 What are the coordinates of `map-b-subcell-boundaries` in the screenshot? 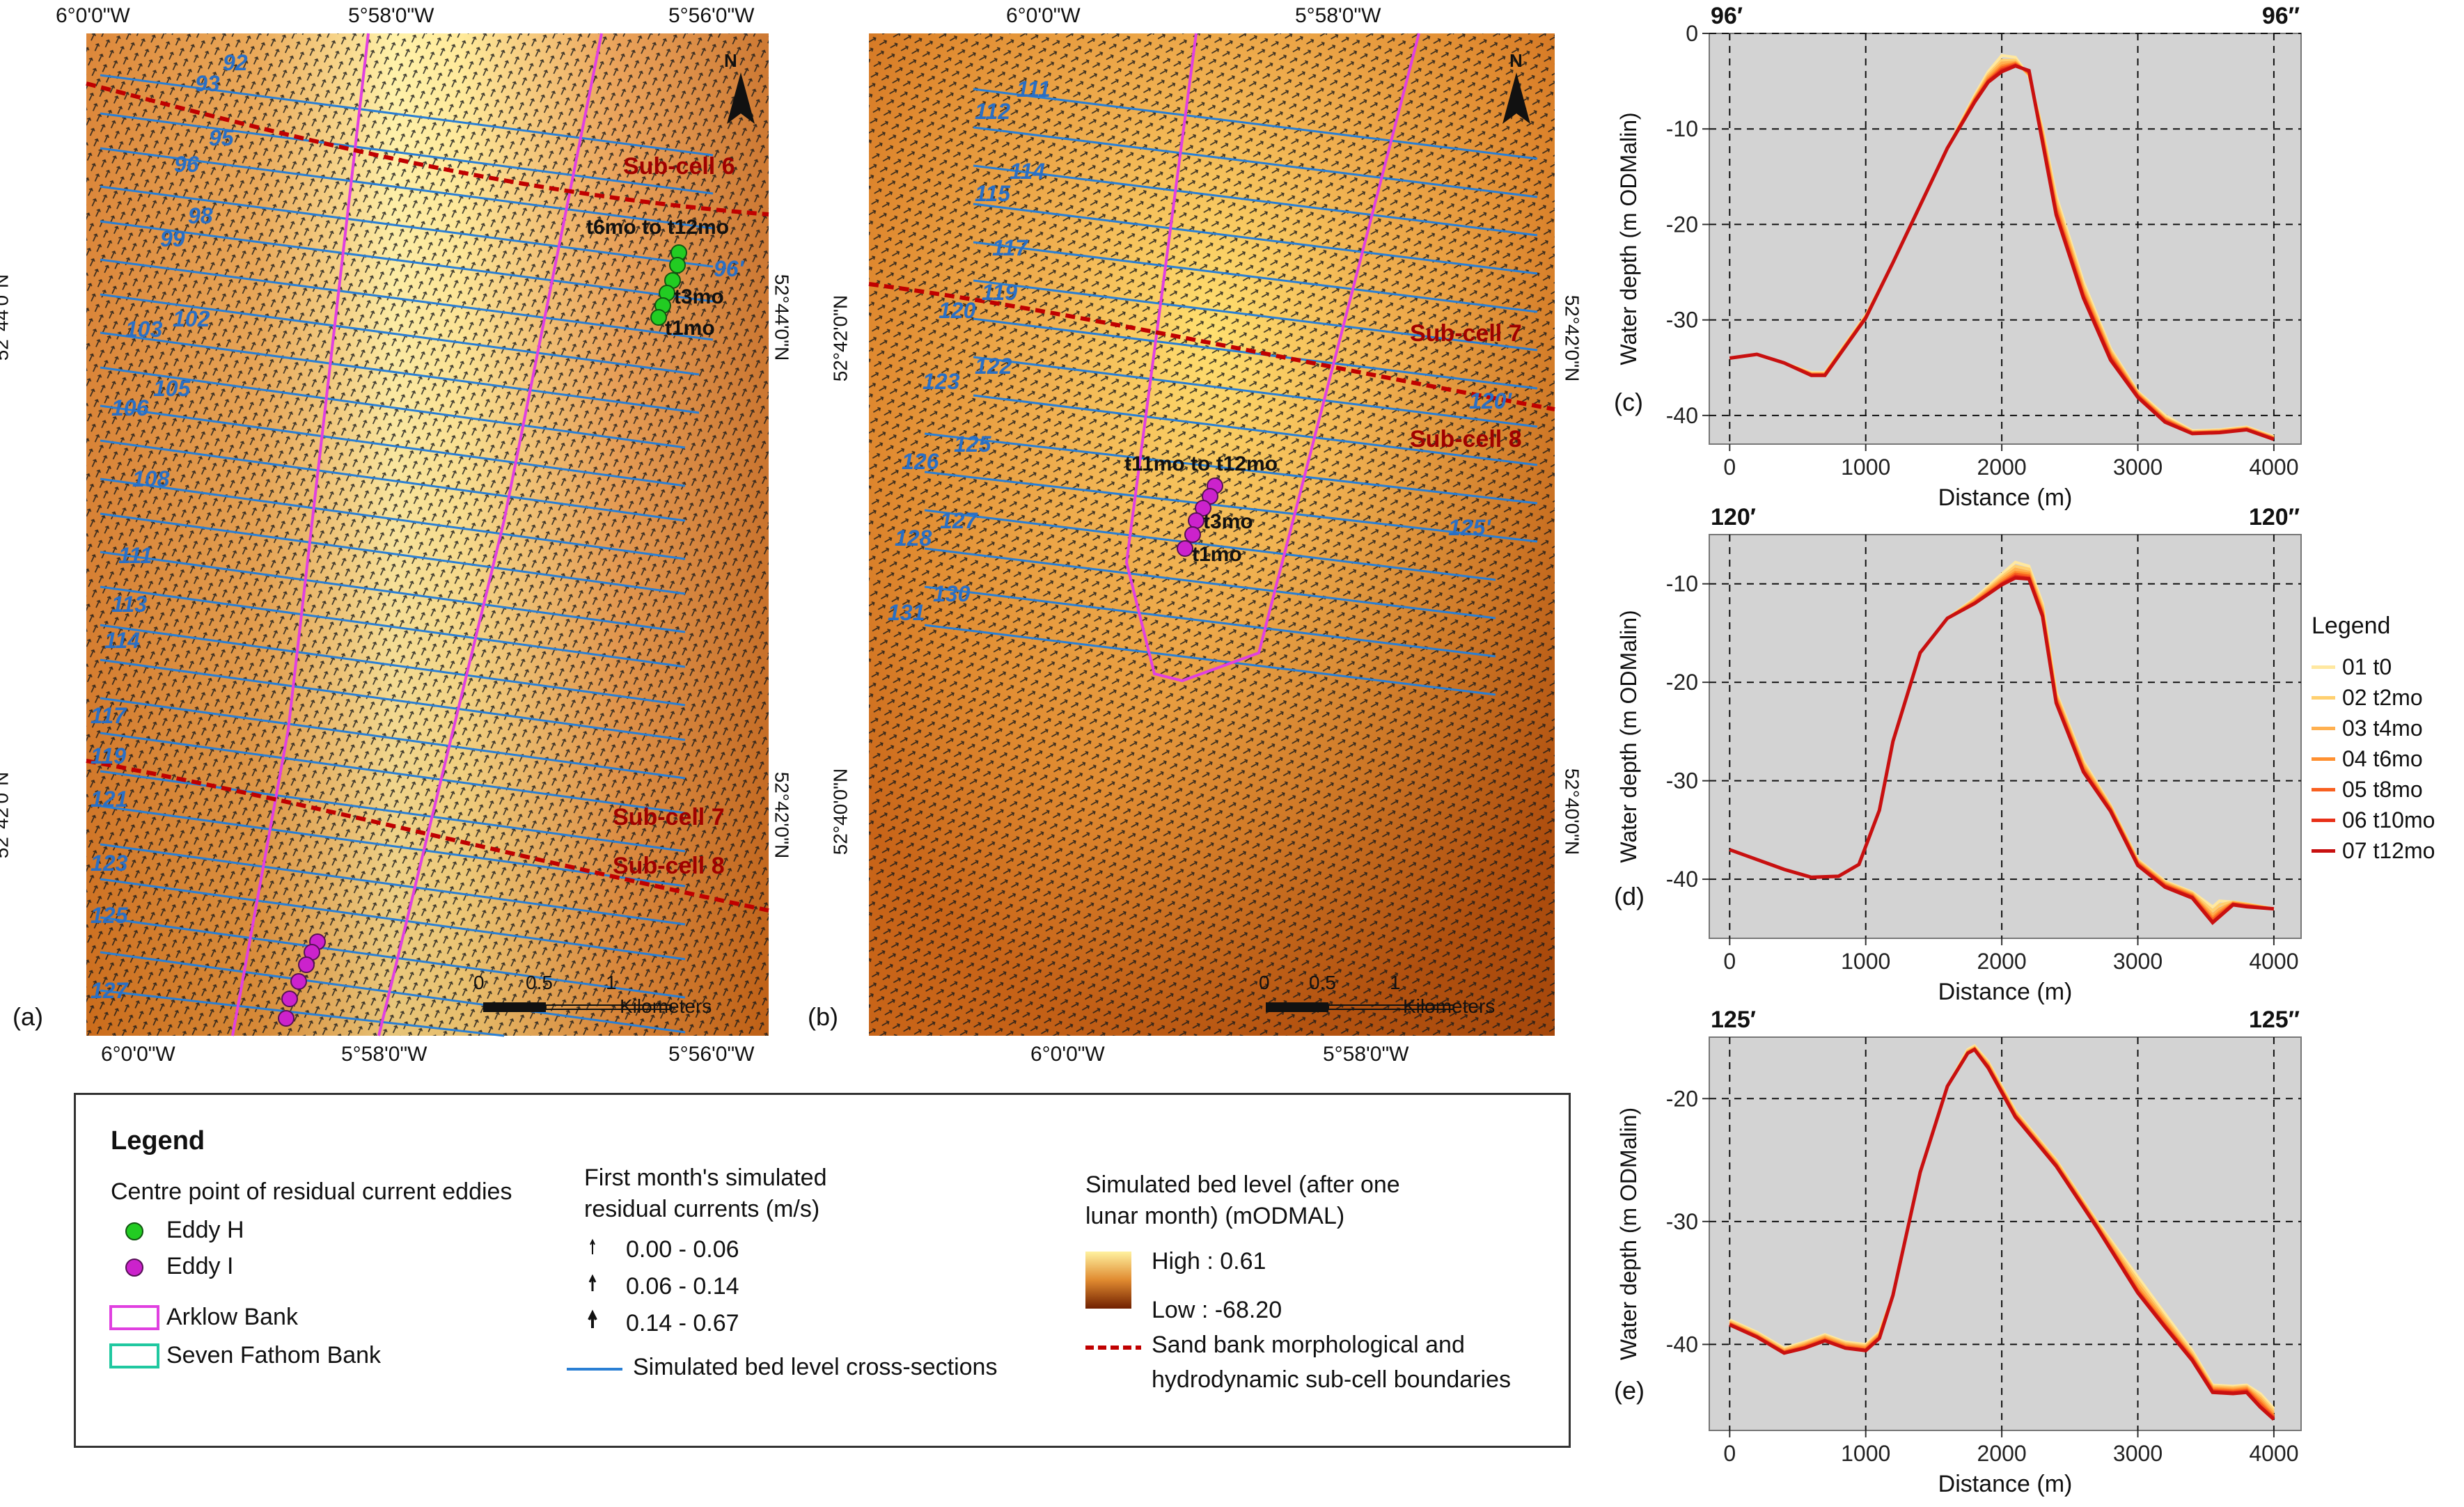 It's located at (1211, 346).